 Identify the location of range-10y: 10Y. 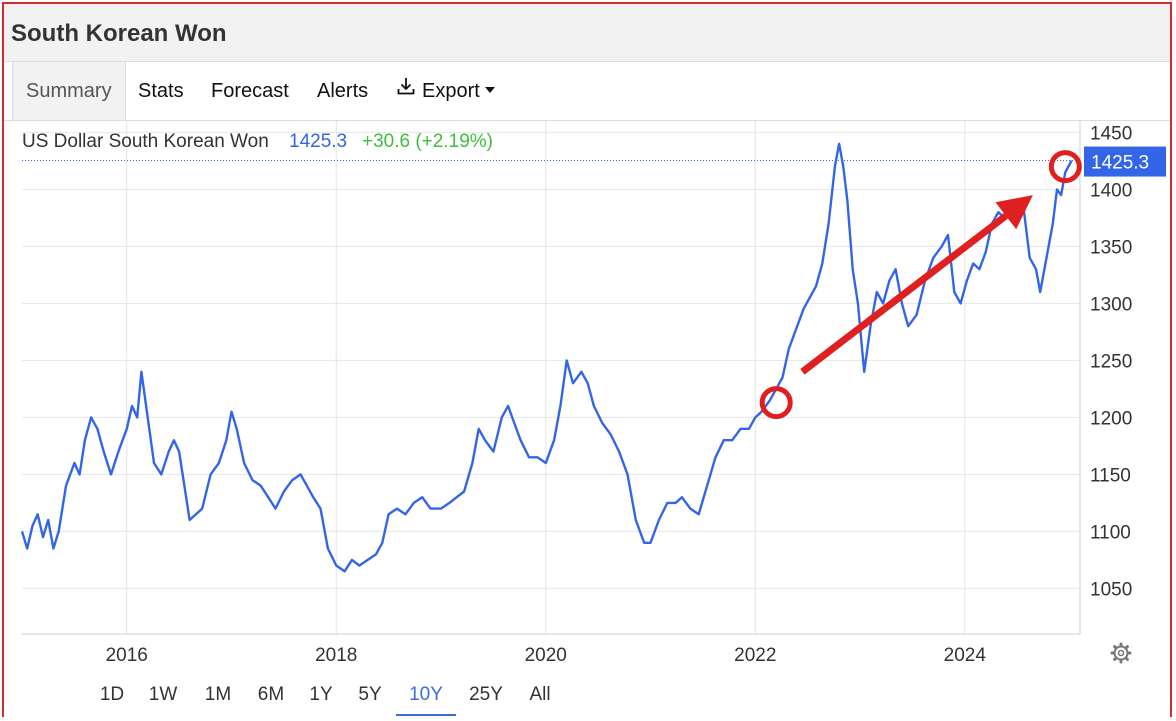
(426, 696).